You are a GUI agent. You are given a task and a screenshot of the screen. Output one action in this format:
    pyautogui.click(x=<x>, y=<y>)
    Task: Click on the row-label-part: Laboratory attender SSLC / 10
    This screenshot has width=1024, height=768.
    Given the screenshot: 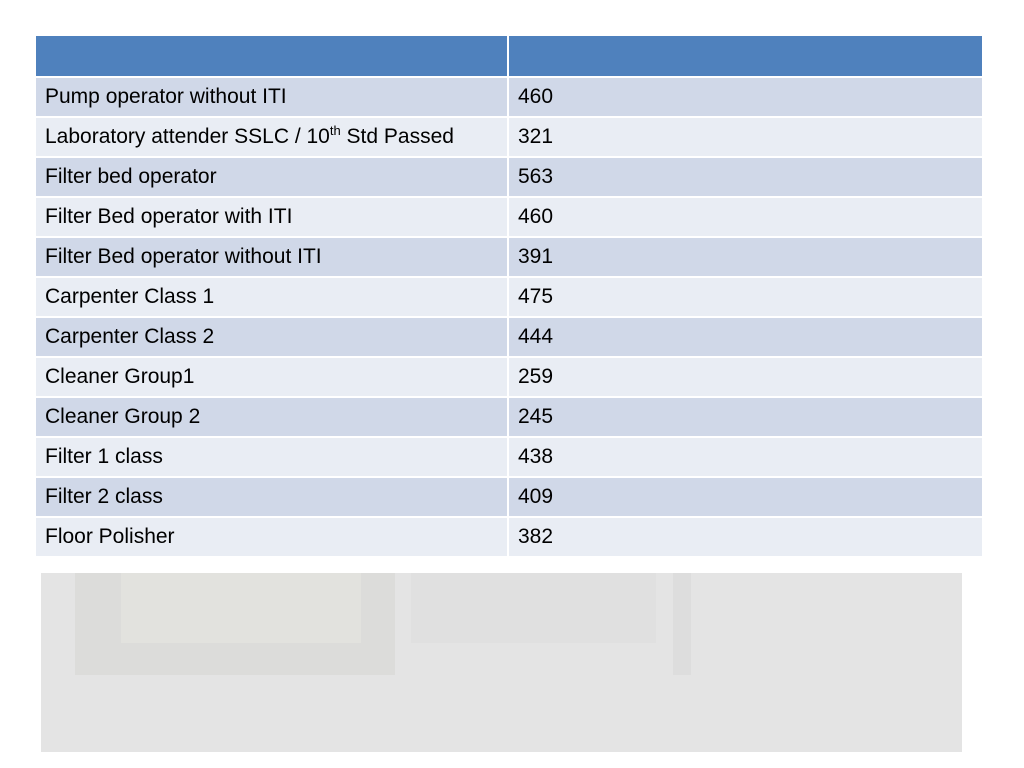 What is the action you would take?
    pyautogui.click(x=187, y=136)
    